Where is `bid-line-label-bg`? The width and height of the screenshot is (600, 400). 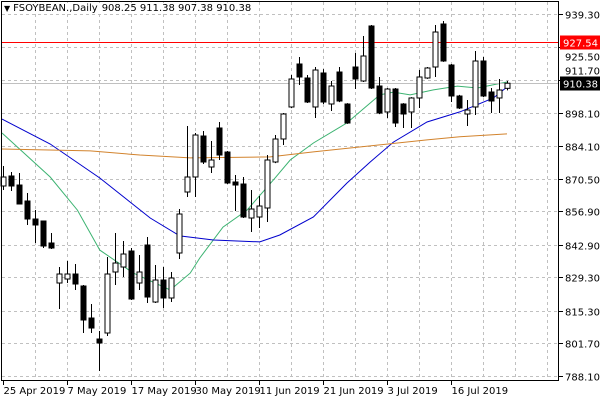
bid-line-label-bg is located at coordinates (580, 83).